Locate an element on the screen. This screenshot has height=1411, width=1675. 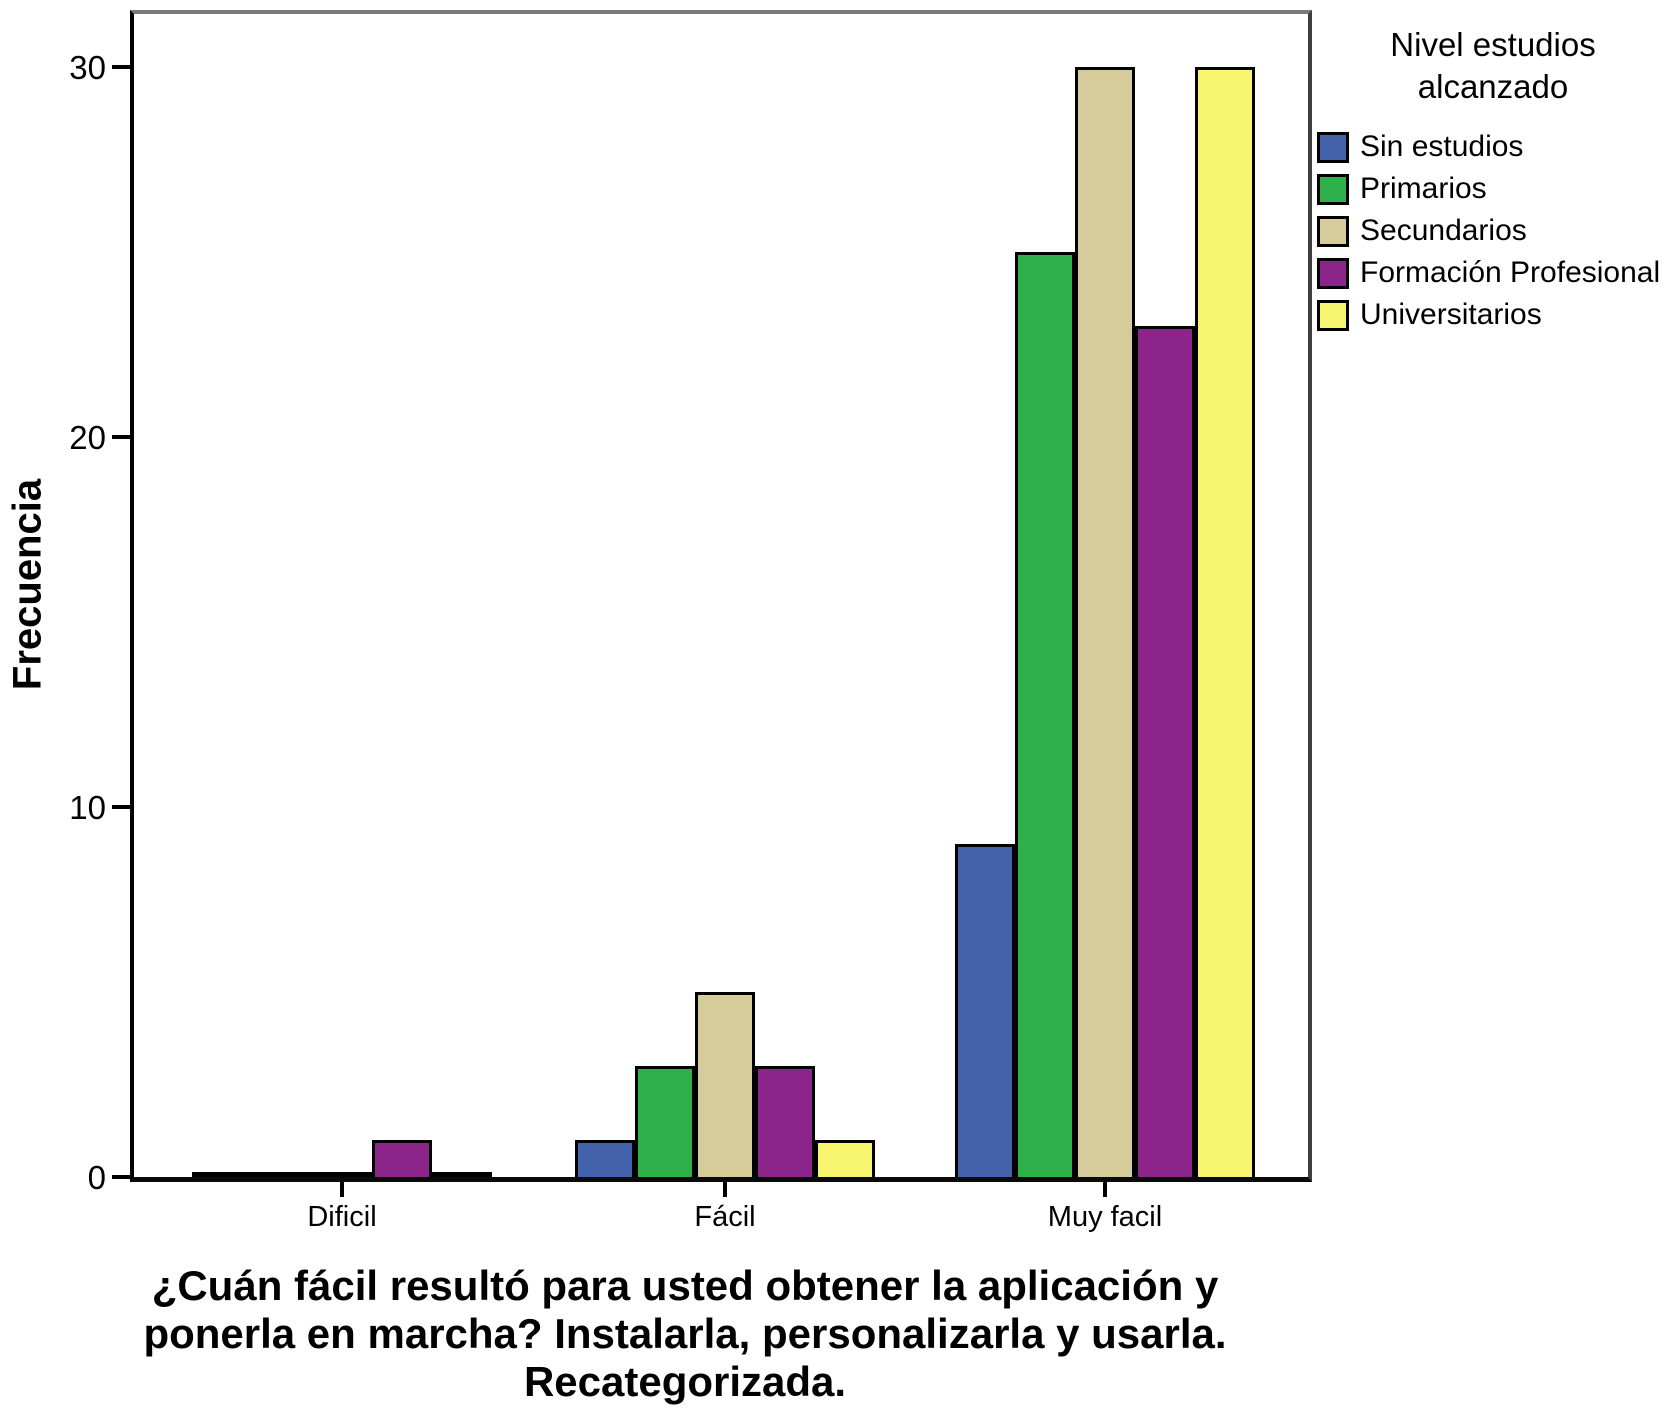
legend-swatch-sin-estudios is located at coordinates (1333, 147).